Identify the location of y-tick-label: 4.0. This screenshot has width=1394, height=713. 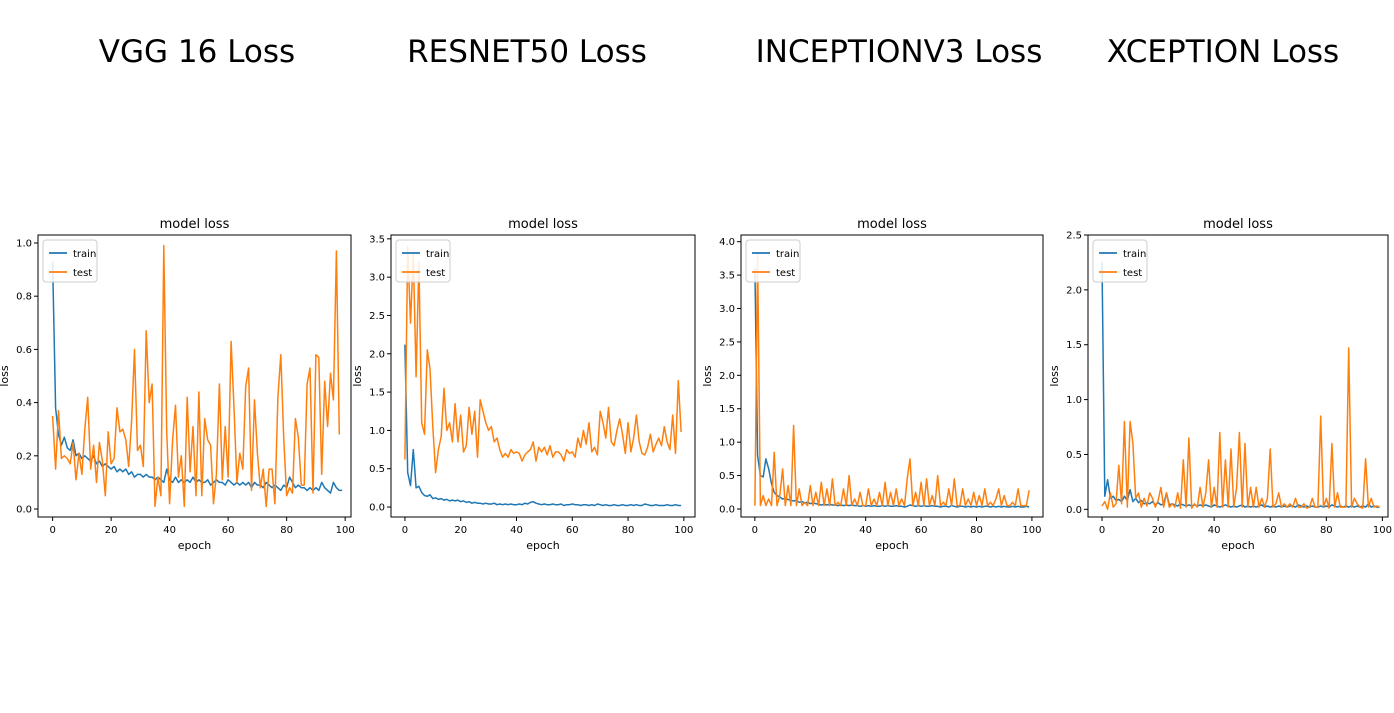
(727, 242).